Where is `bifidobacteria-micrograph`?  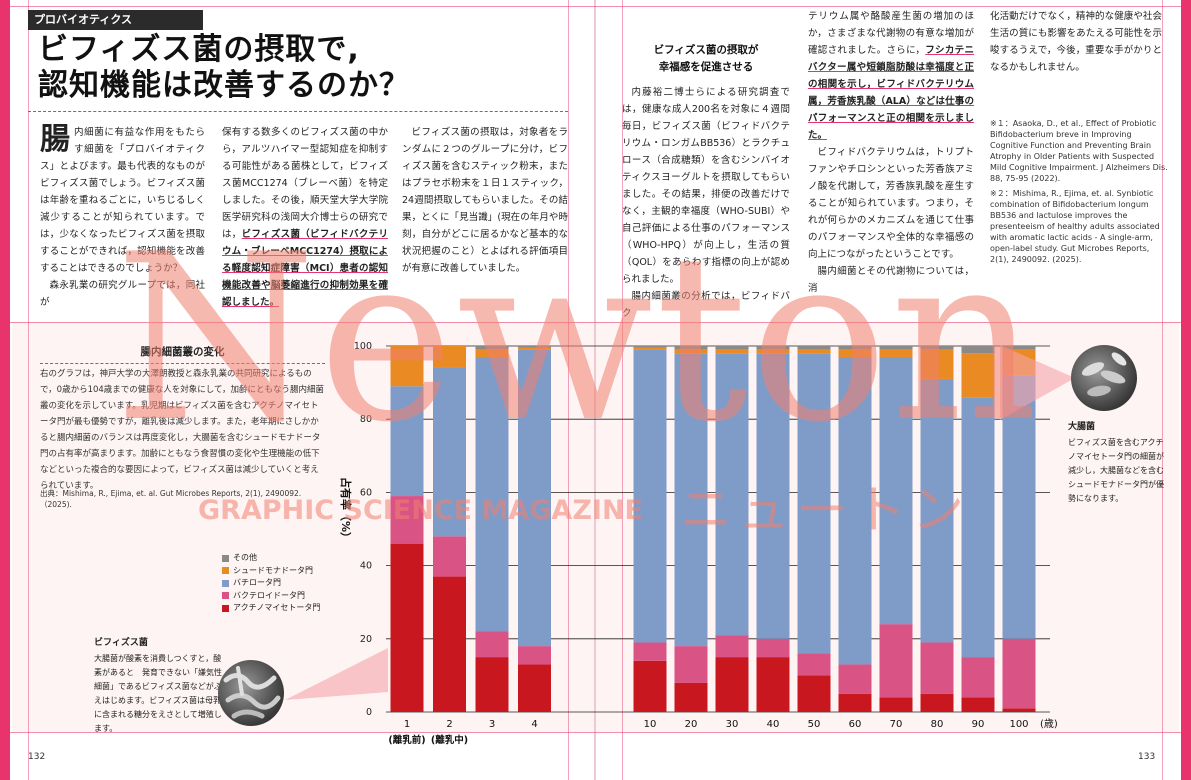
bifidobacteria-micrograph is located at coordinates (251, 693).